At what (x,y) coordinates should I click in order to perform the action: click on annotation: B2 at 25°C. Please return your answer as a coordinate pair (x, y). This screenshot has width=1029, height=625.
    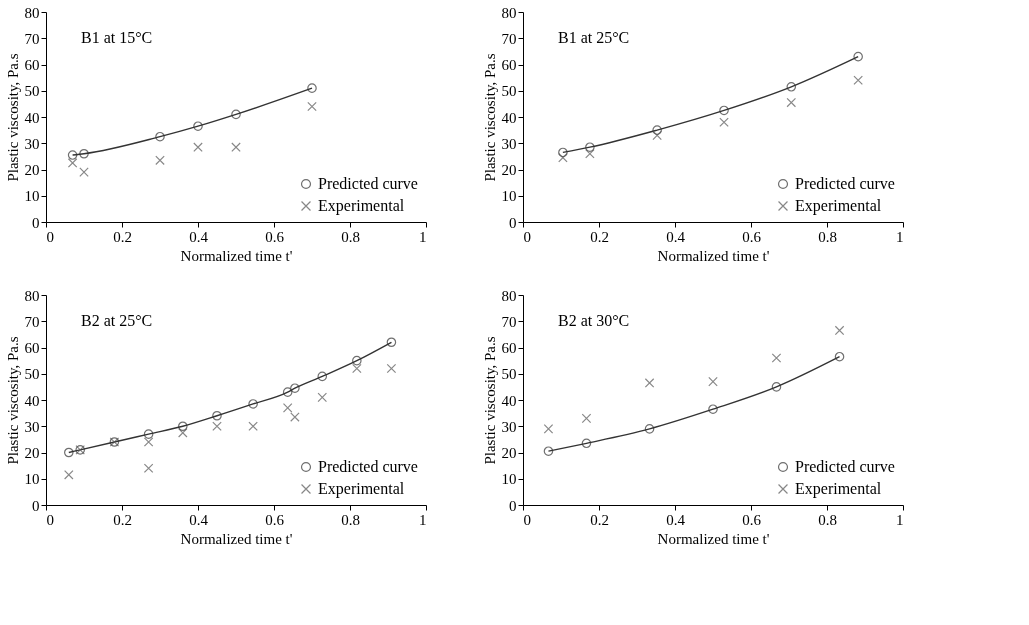
    Looking at the image, I should click on (117, 320).